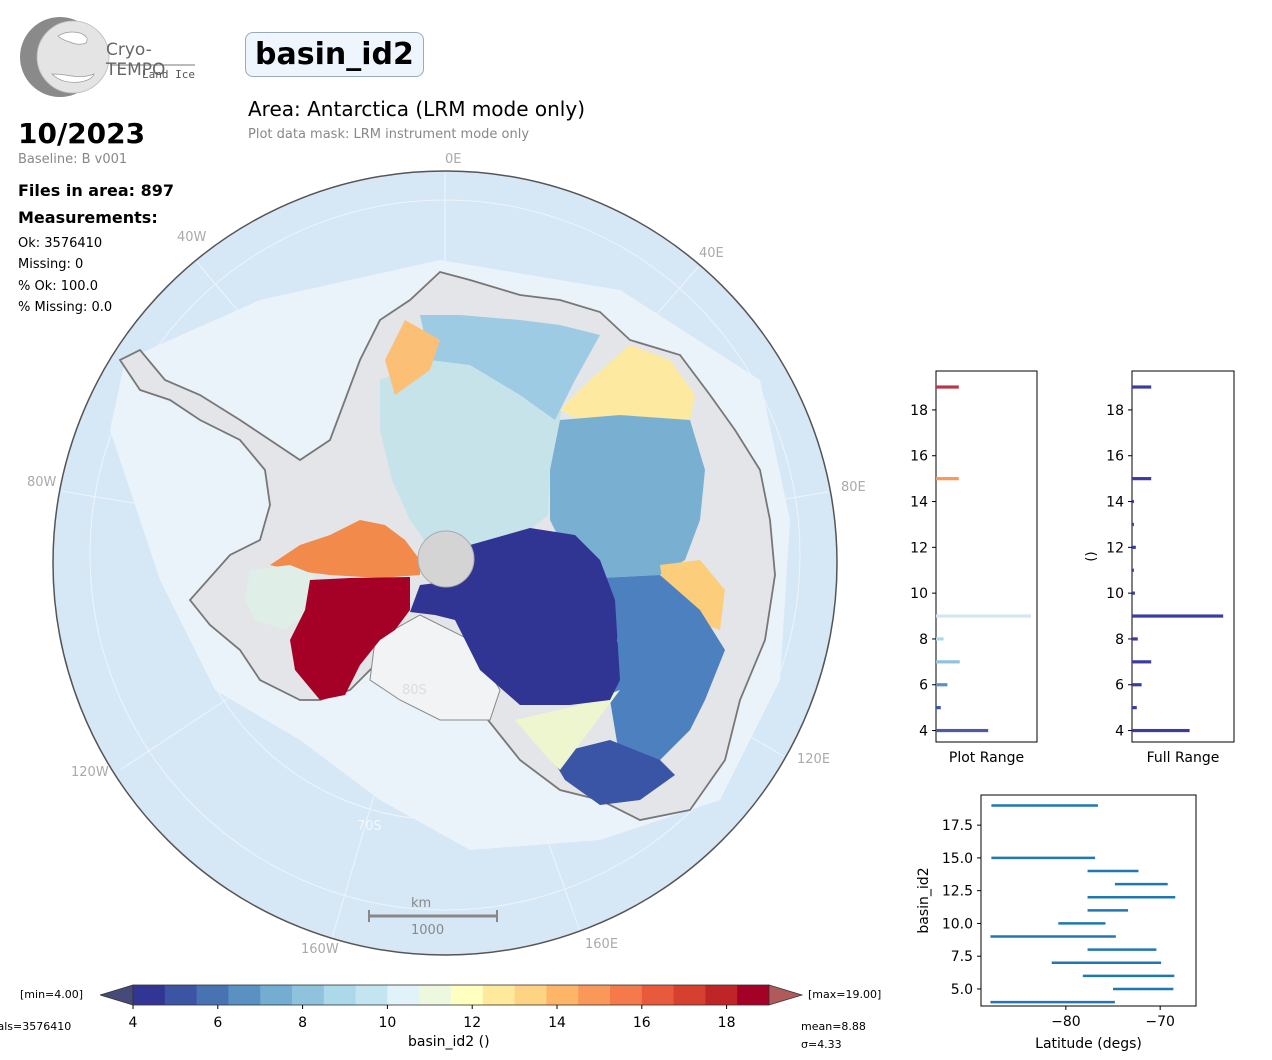 The width and height of the screenshot is (1272, 1060). I want to click on scale-bar-unit: km, so click(421, 903).